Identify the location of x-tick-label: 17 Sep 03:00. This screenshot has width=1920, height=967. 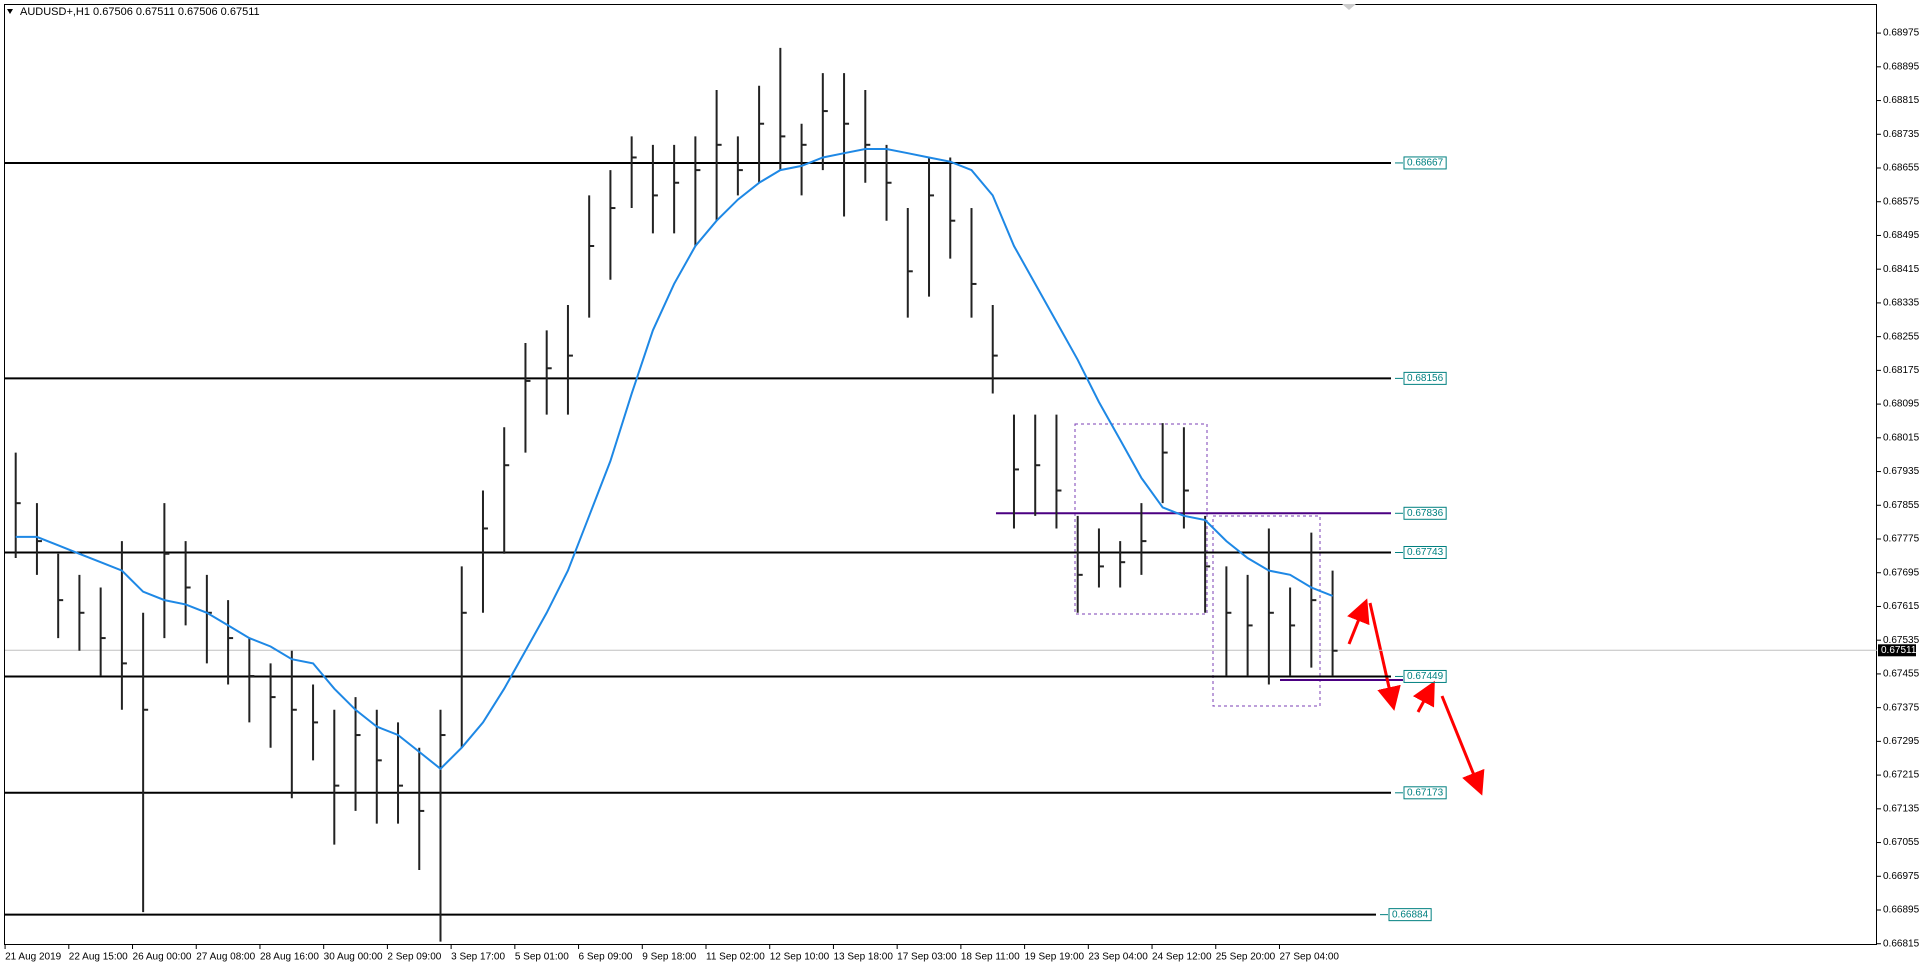
(927, 957).